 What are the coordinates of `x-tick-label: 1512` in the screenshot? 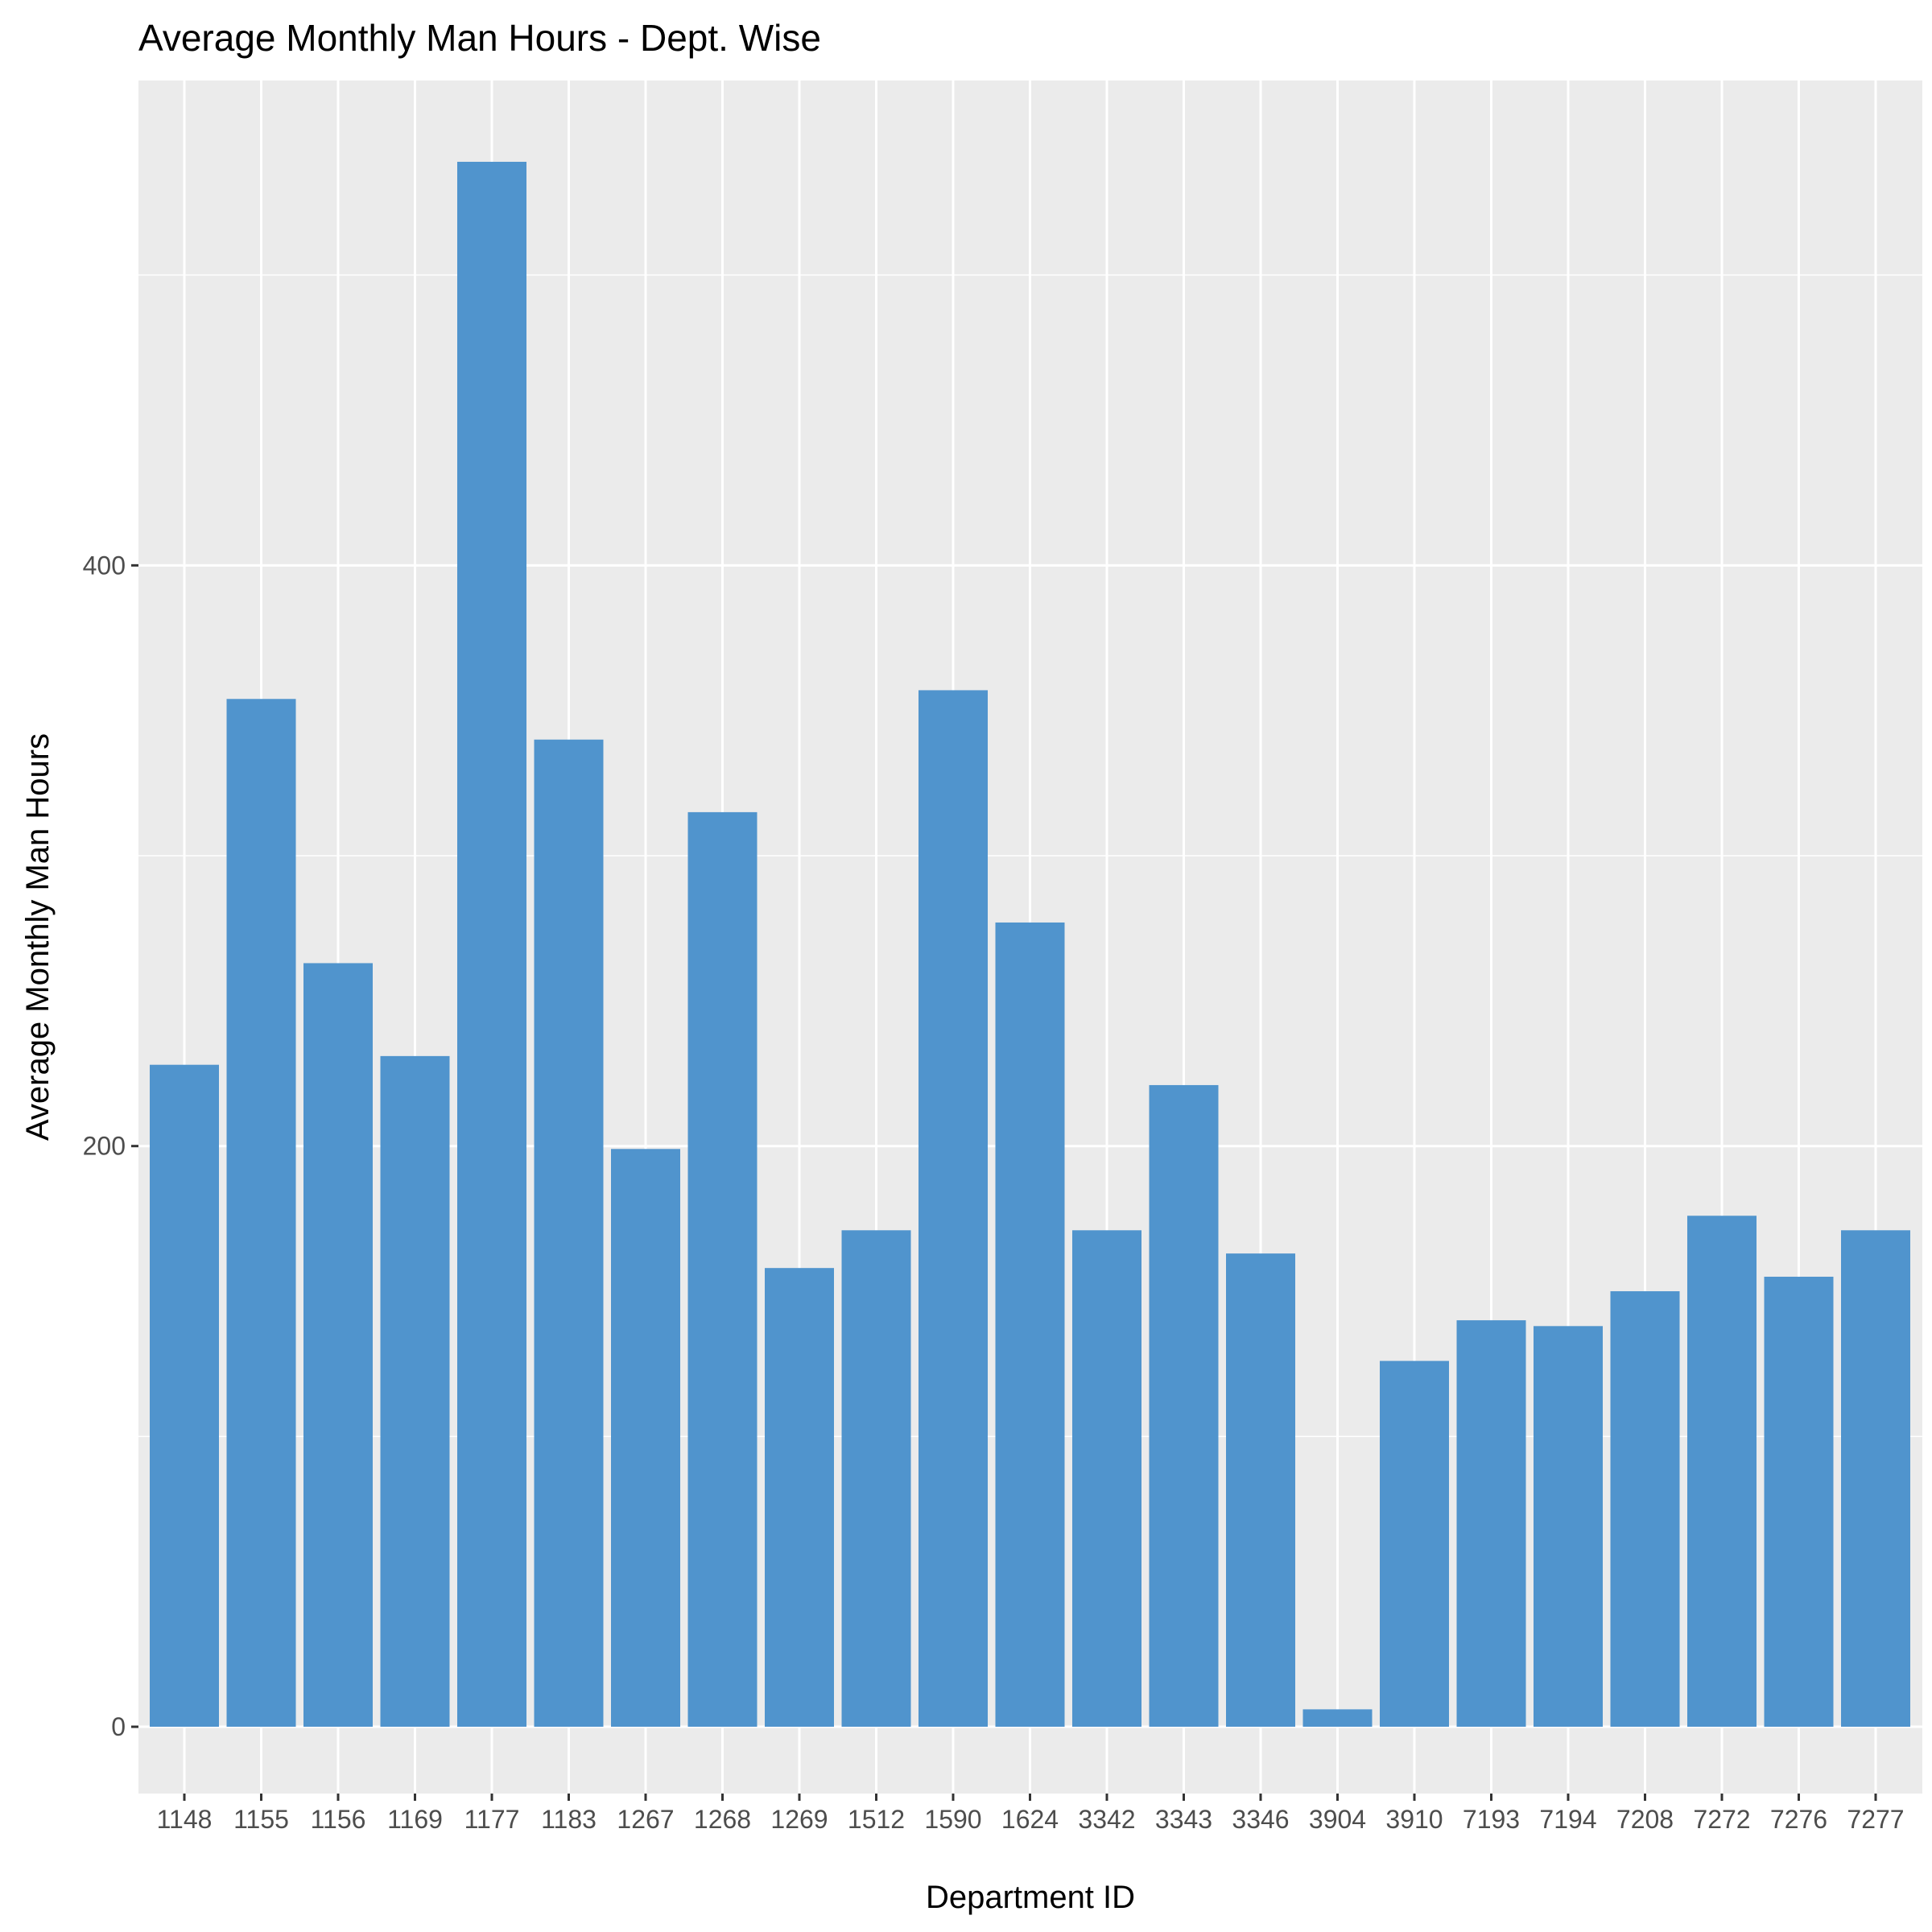 It's located at (876, 1819).